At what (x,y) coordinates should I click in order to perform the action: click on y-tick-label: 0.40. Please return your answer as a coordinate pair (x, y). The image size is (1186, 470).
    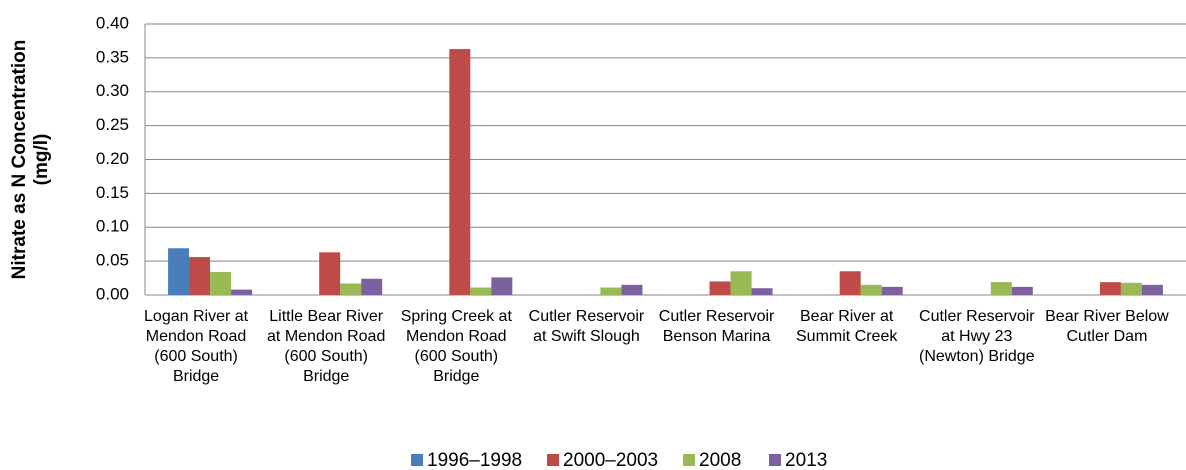
    Looking at the image, I should click on (112, 22).